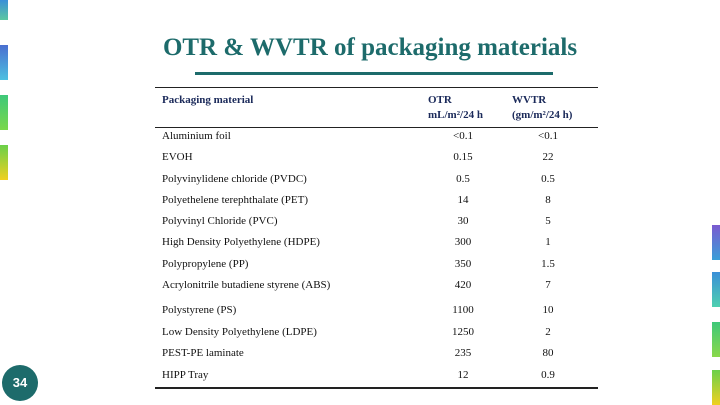  Describe the element at coordinates (220, 221) in the screenshot. I see `material-cell: Polyvinyl Chloride (PVC)` at that location.